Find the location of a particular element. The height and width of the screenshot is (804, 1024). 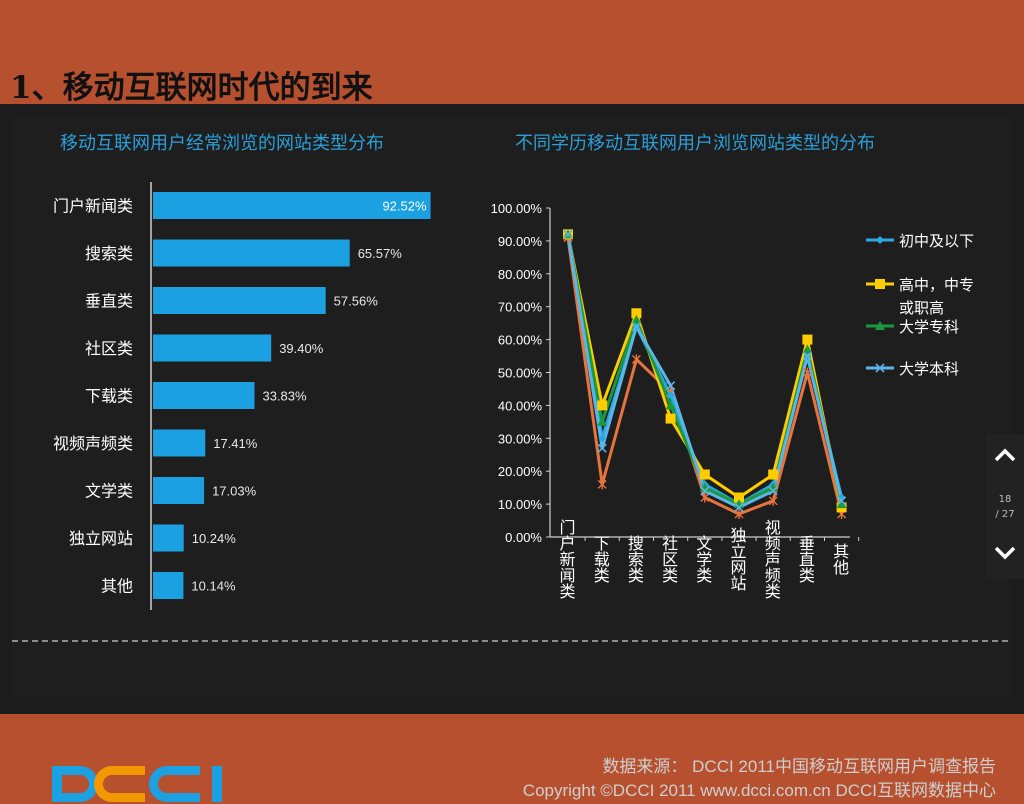

slide-nav: 18 / 27 is located at coordinates (1005, 506).